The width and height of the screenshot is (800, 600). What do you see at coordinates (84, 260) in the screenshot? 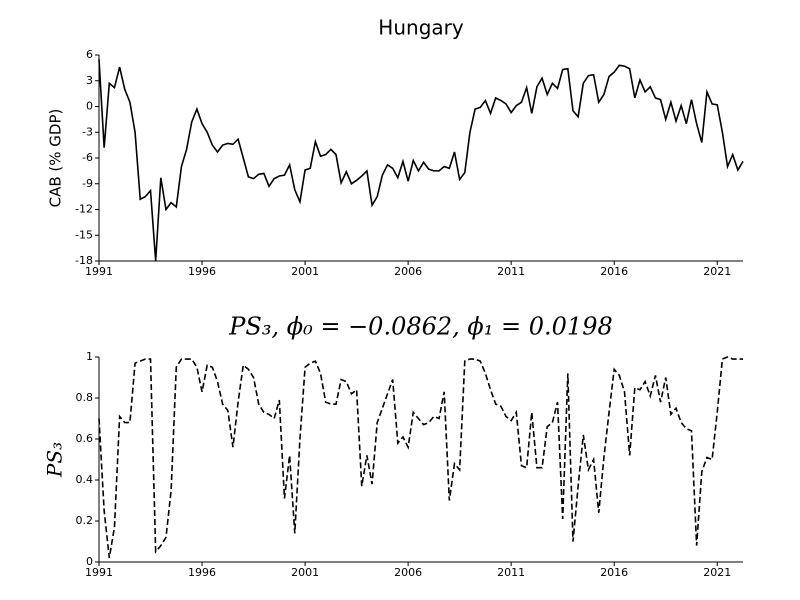
I see `y-tick-label: -18` at bounding box center [84, 260].